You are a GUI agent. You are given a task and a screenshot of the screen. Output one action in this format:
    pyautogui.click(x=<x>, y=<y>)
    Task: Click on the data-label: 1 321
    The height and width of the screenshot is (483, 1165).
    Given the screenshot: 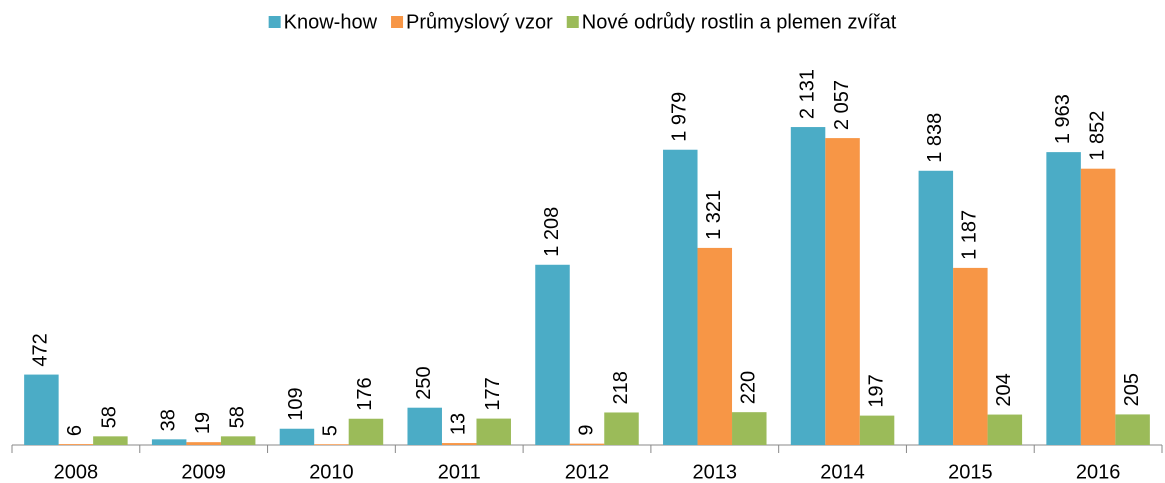 What is the action you would take?
    pyautogui.click(x=714, y=215)
    